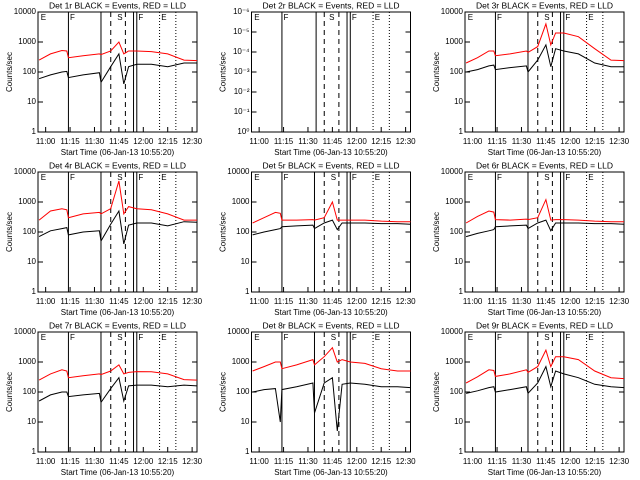 The image size is (640, 480). Describe the element at coordinates (241, 51) in the screenshot. I see `y-tick-label: 10⁻⁴` at that location.